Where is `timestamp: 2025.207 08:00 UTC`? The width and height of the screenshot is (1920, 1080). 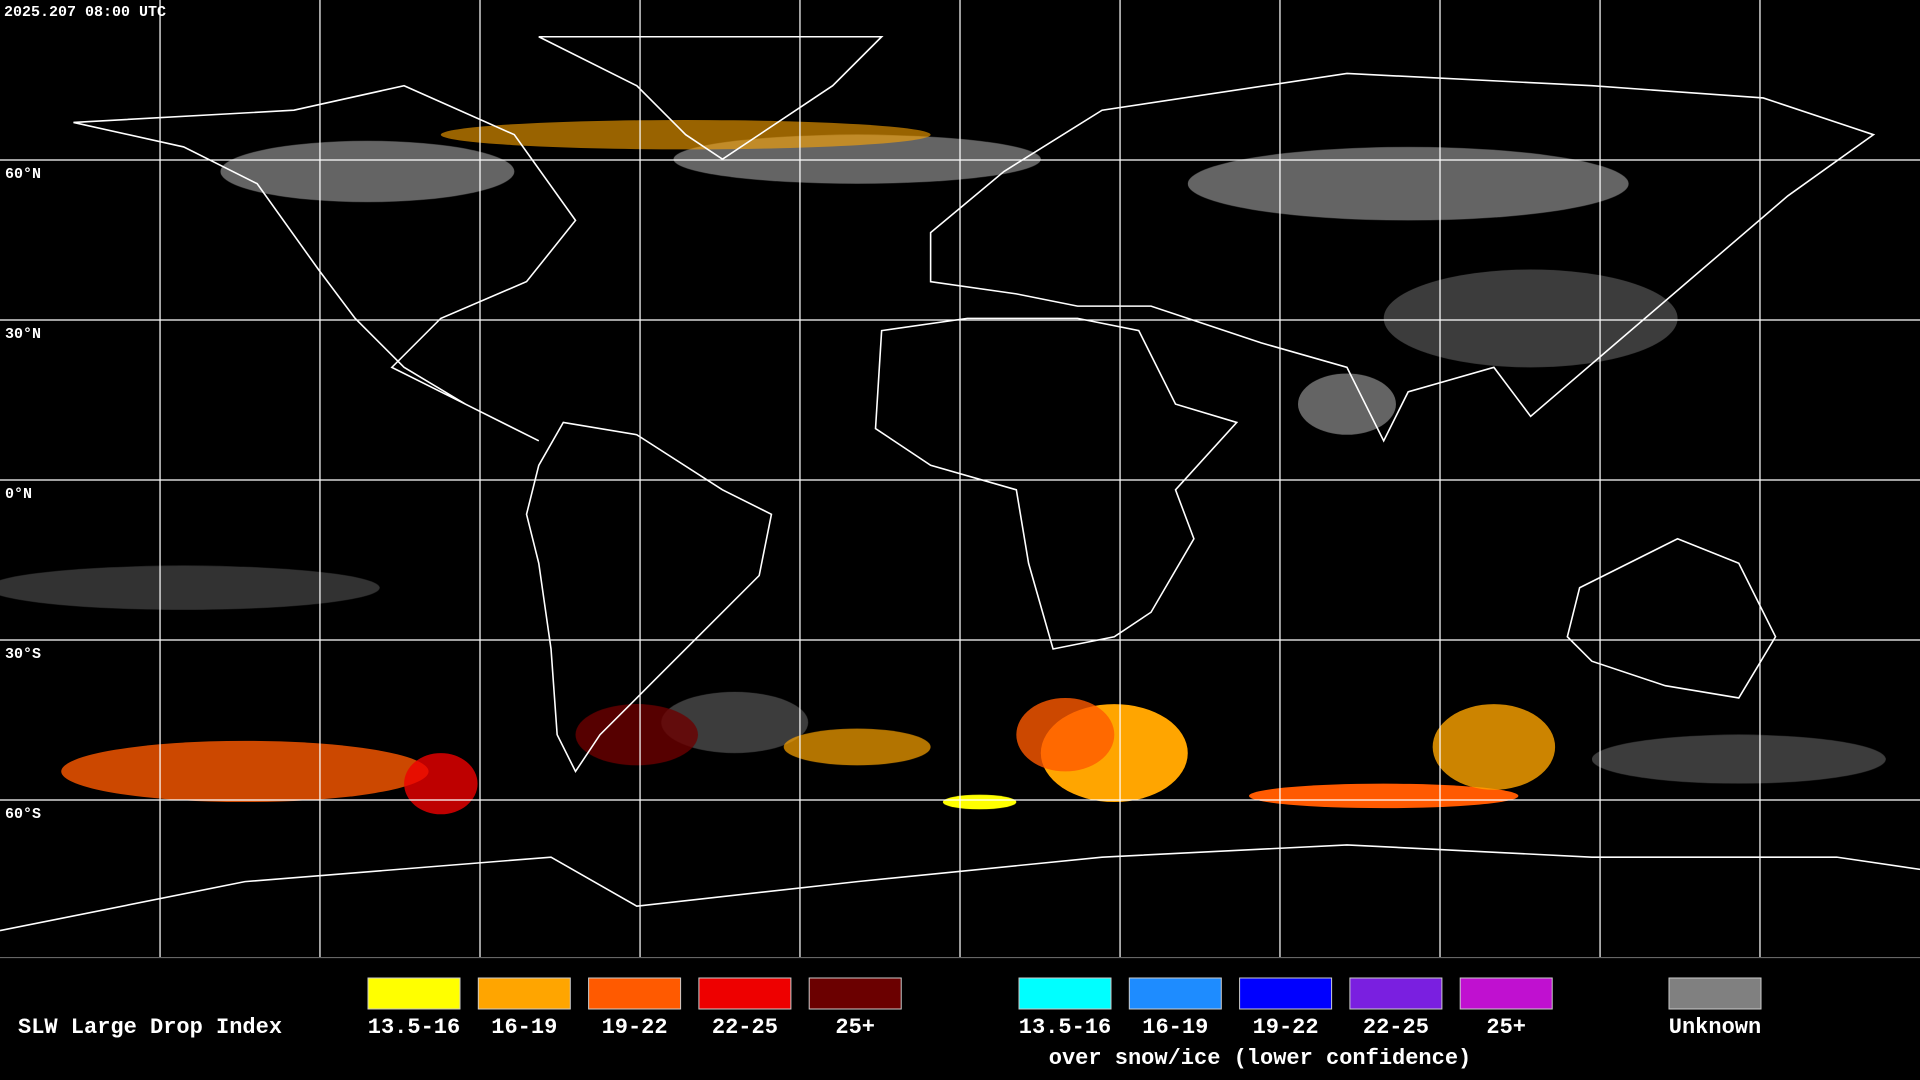
timestamp: 2025.207 08:00 UTC is located at coordinates (85, 12).